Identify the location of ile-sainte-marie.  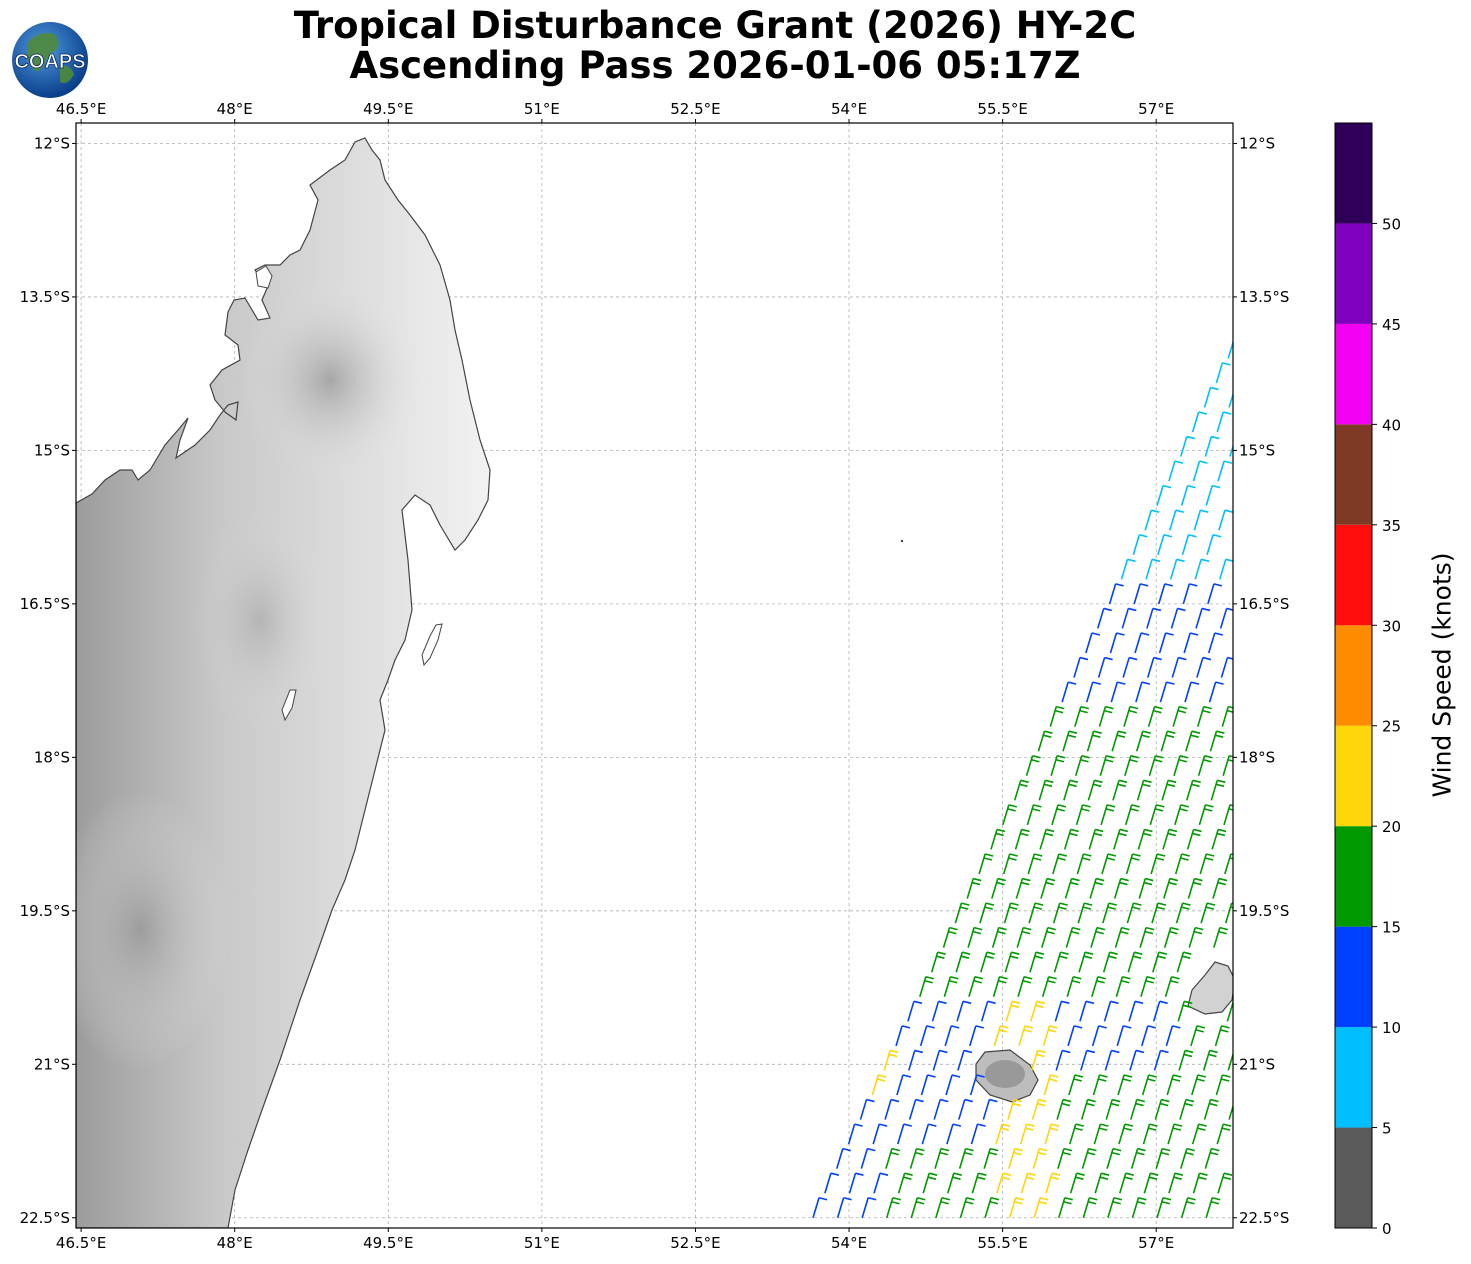
(432, 645).